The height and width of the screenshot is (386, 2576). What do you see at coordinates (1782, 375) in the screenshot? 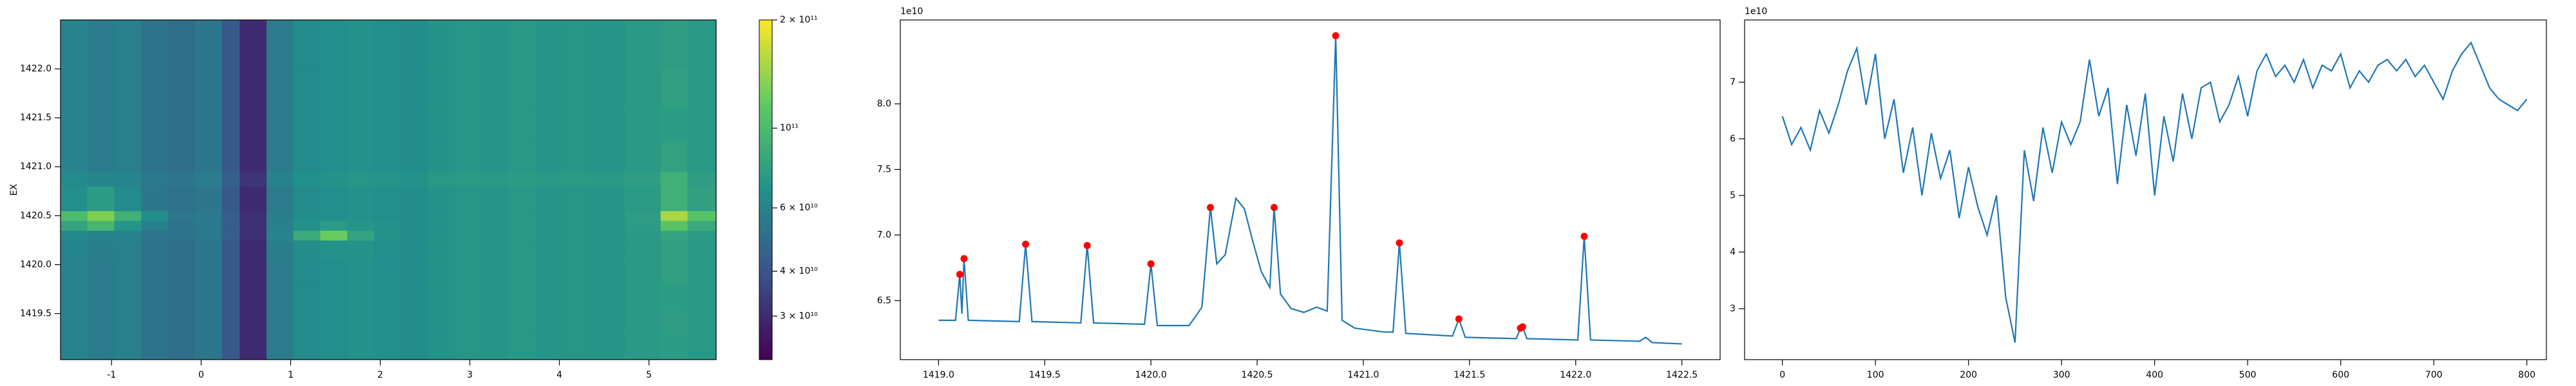
I see `x-tick-label: 0` at bounding box center [1782, 375].